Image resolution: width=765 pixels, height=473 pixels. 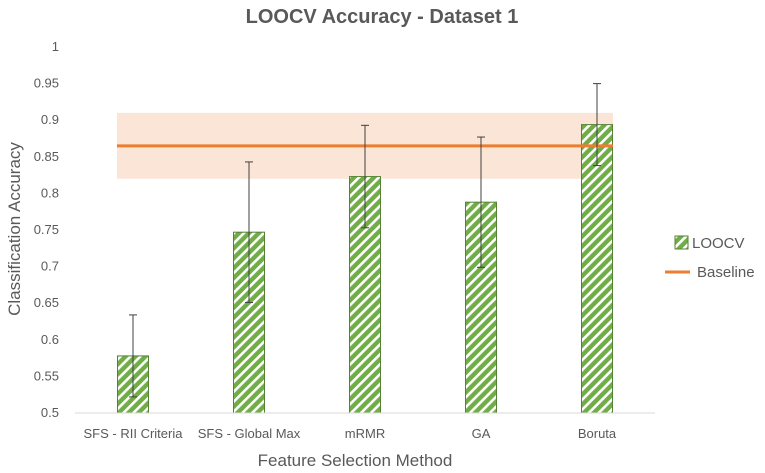 I want to click on y-tick-label: 0.75, so click(x=46, y=229).